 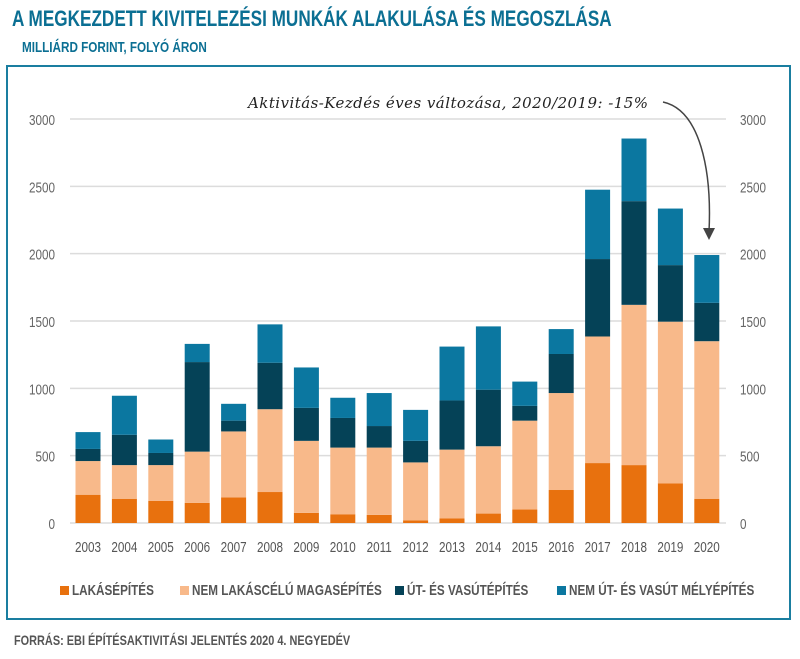 What do you see at coordinates (753, 254) in the screenshot?
I see `y-tick-label-right: 2000` at bounding box center [753, 254].